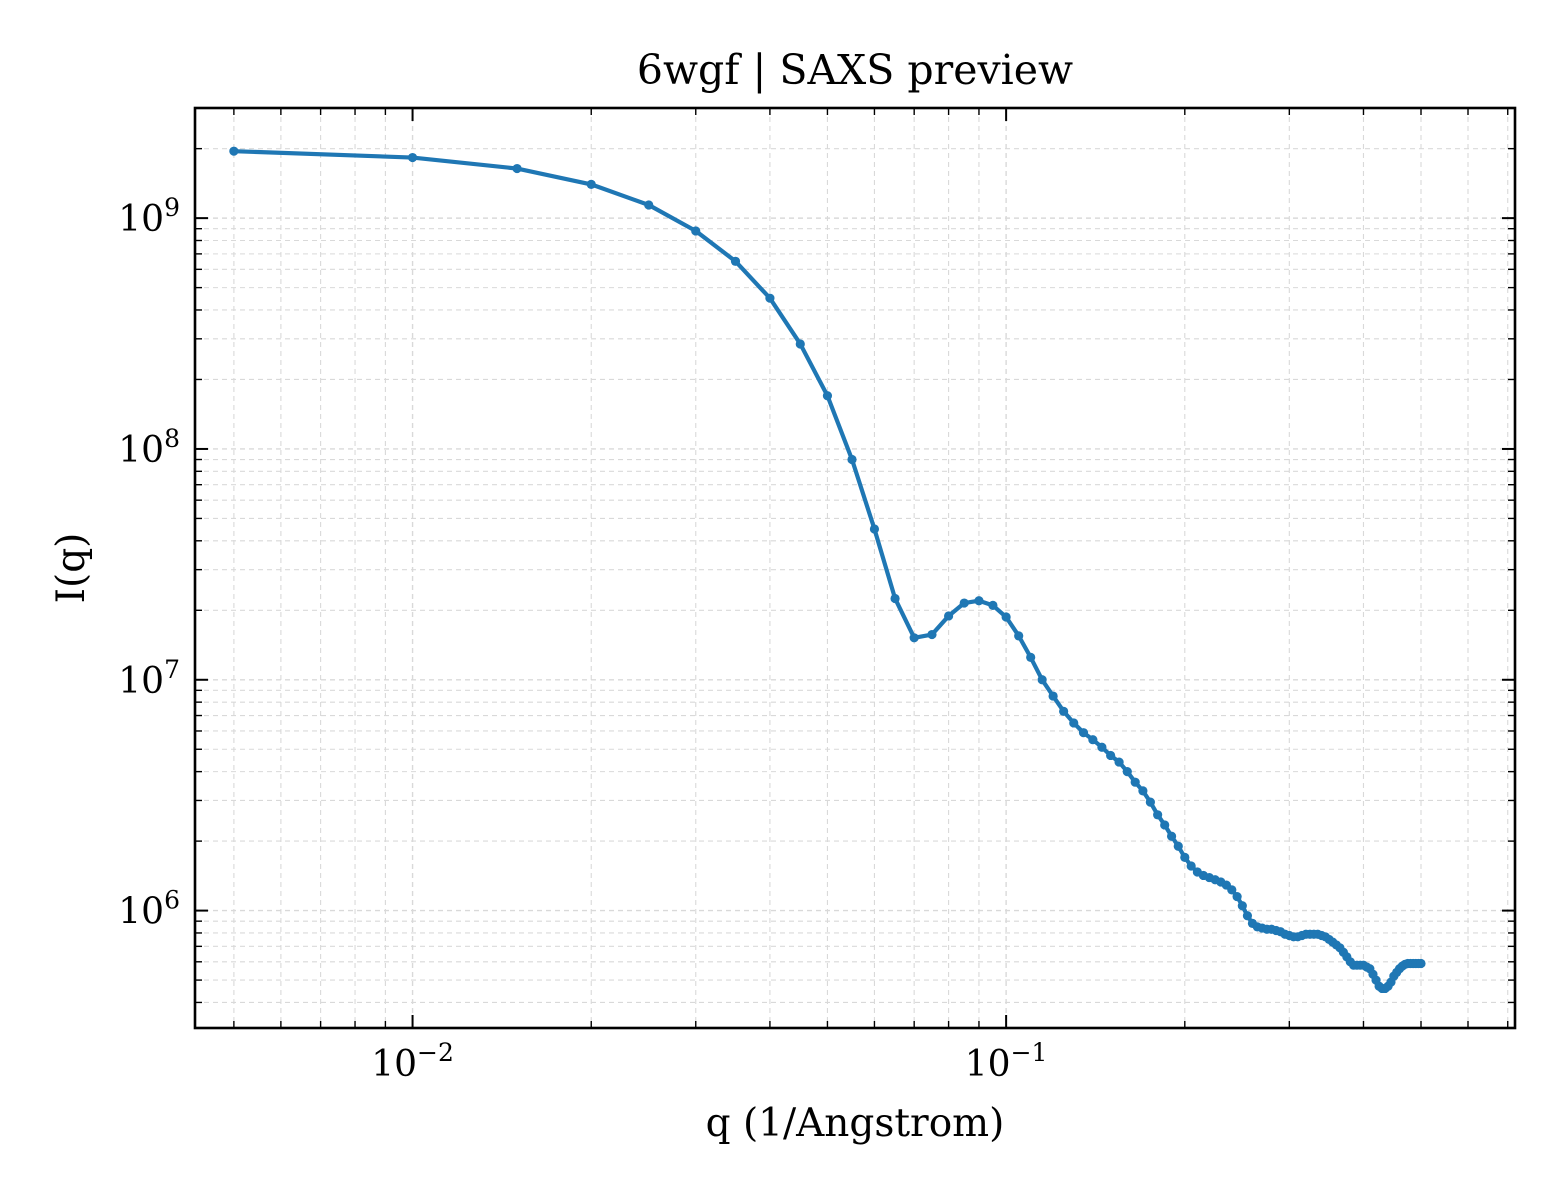 This screenshot has width=1560, height=1200. Describe the element at coordinates (149, 216) in the screenshot. I see `y-tick-label: 10⁹` at that location.